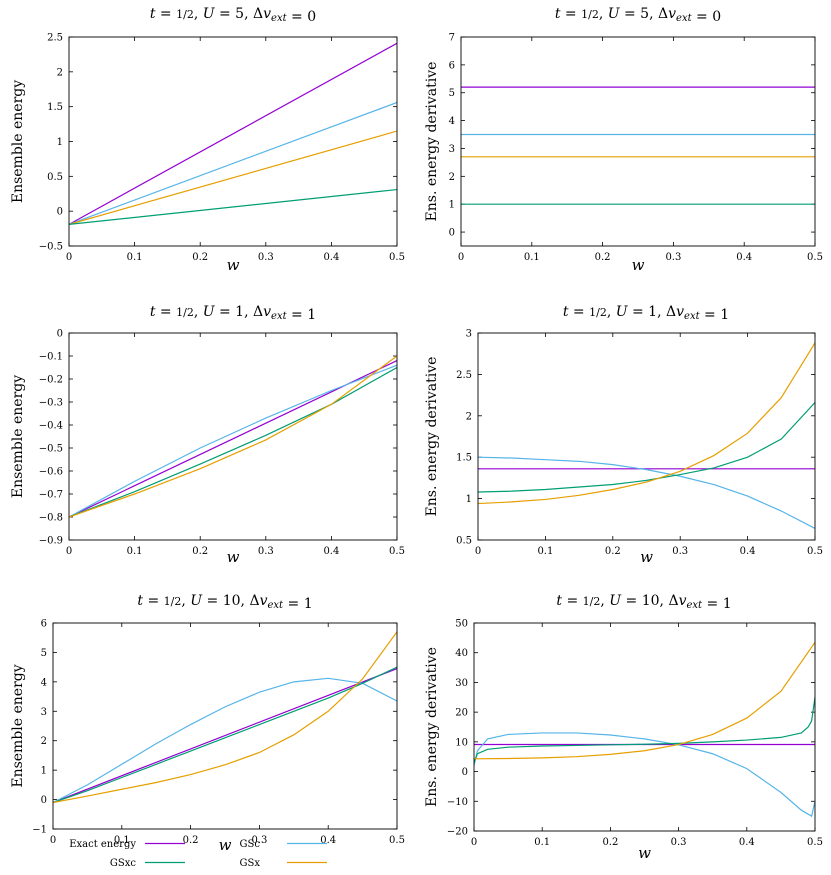 Image resolution: width=831 pixels, height=875 pixels. I want to click on y-tick-label: −0.3, so click(51, 403).